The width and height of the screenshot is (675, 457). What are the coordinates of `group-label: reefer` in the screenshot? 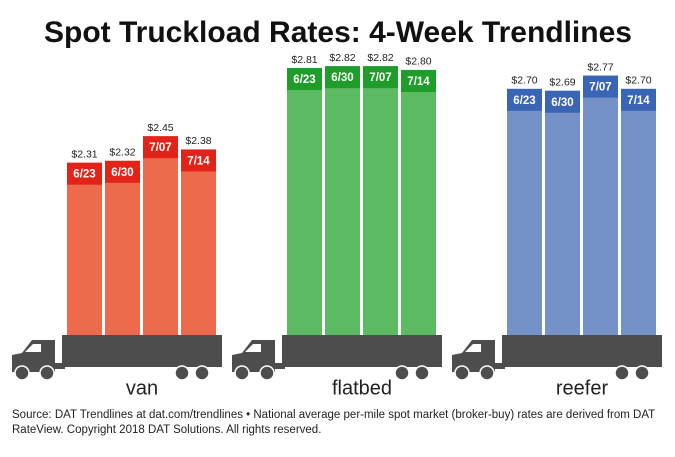 It's located at (582, 388).